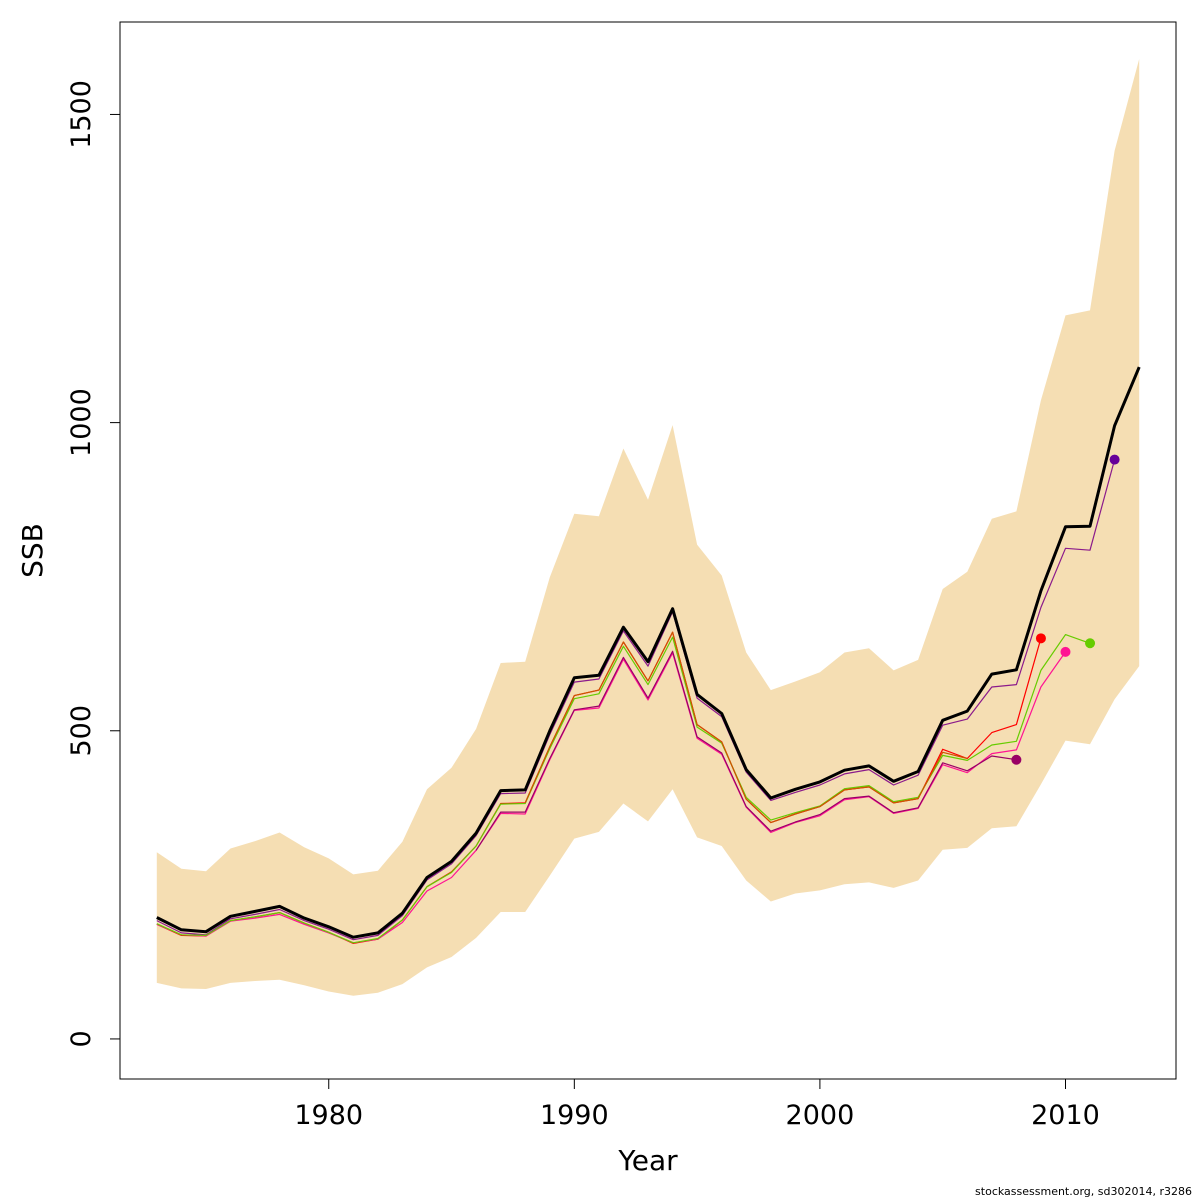  Describe the element at coordinates (574, 1115) in the screenshot. I see `x-tick-label: 1990` at that location.